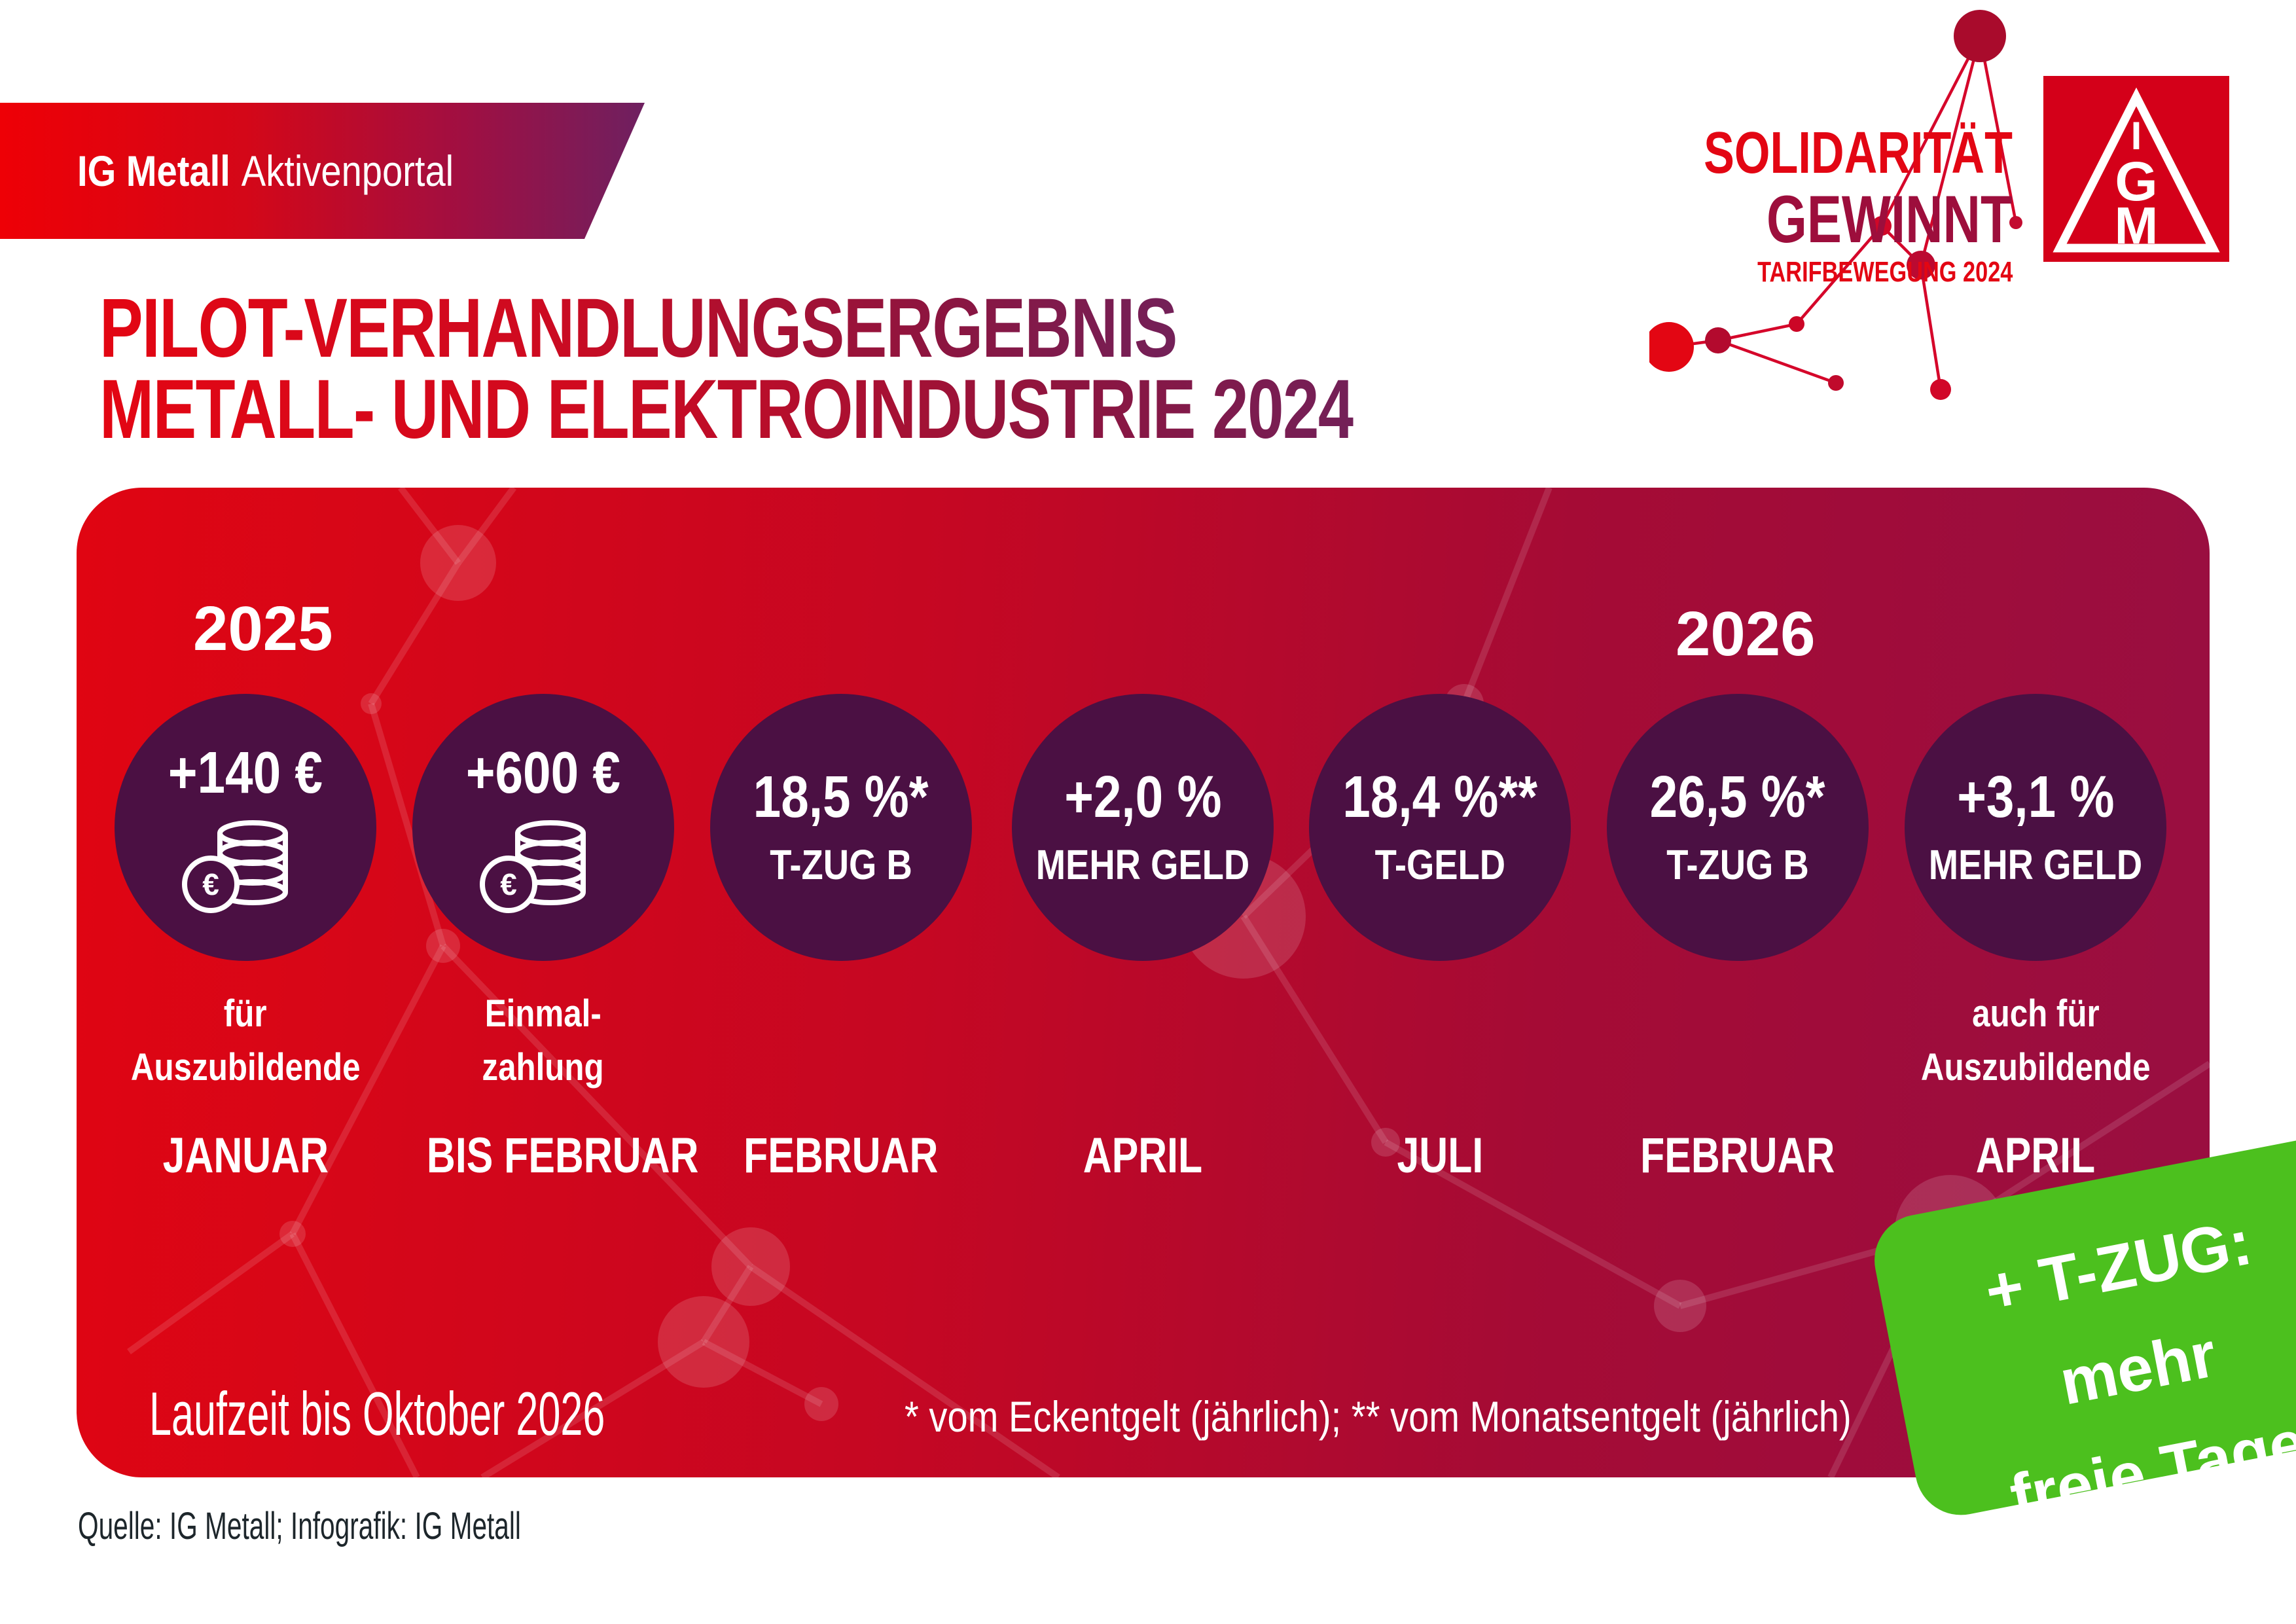 Image resolution: width=2296 pixels, height=1624 pixels. Describe the element at coordinates (245, 773) in the screenshot. I see `item-value: +140 €` at that location.